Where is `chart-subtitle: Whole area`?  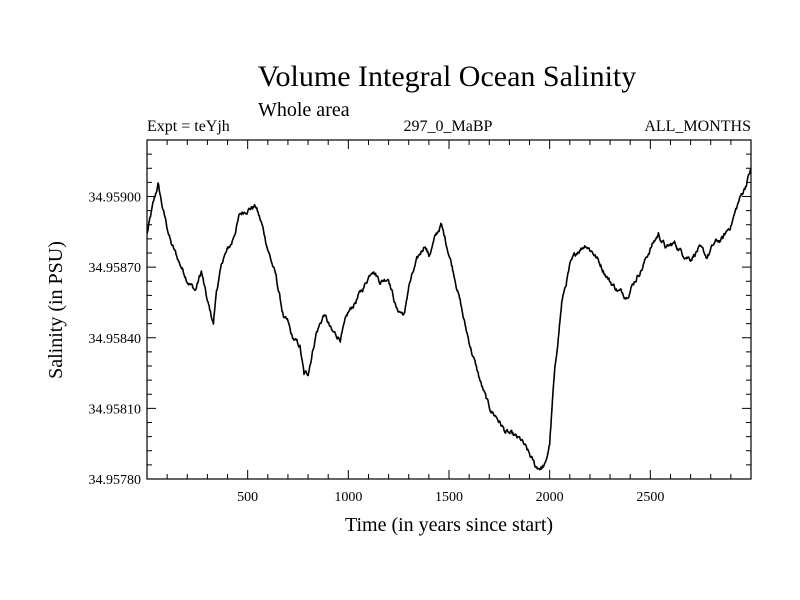 chart-subtitle: Whole area is located at coordinates (304, 110).